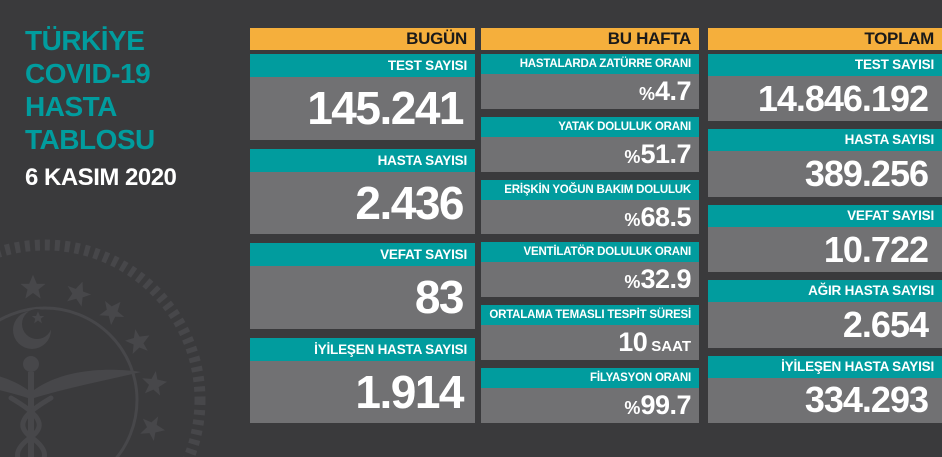 This screenshot has height=457, width=942. Describe the element at coordinates (825, 291) in the screenshot. I see `stat-label: AĞIR HASTA SAYISI` at that location.